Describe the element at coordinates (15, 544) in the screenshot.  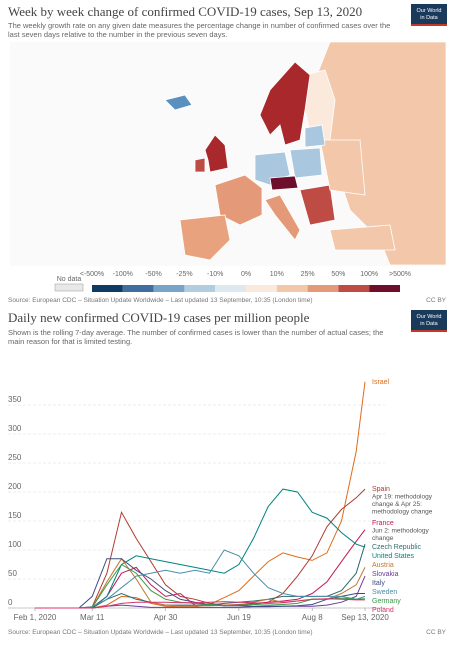
I see `y-tick-label: 100` at that location.